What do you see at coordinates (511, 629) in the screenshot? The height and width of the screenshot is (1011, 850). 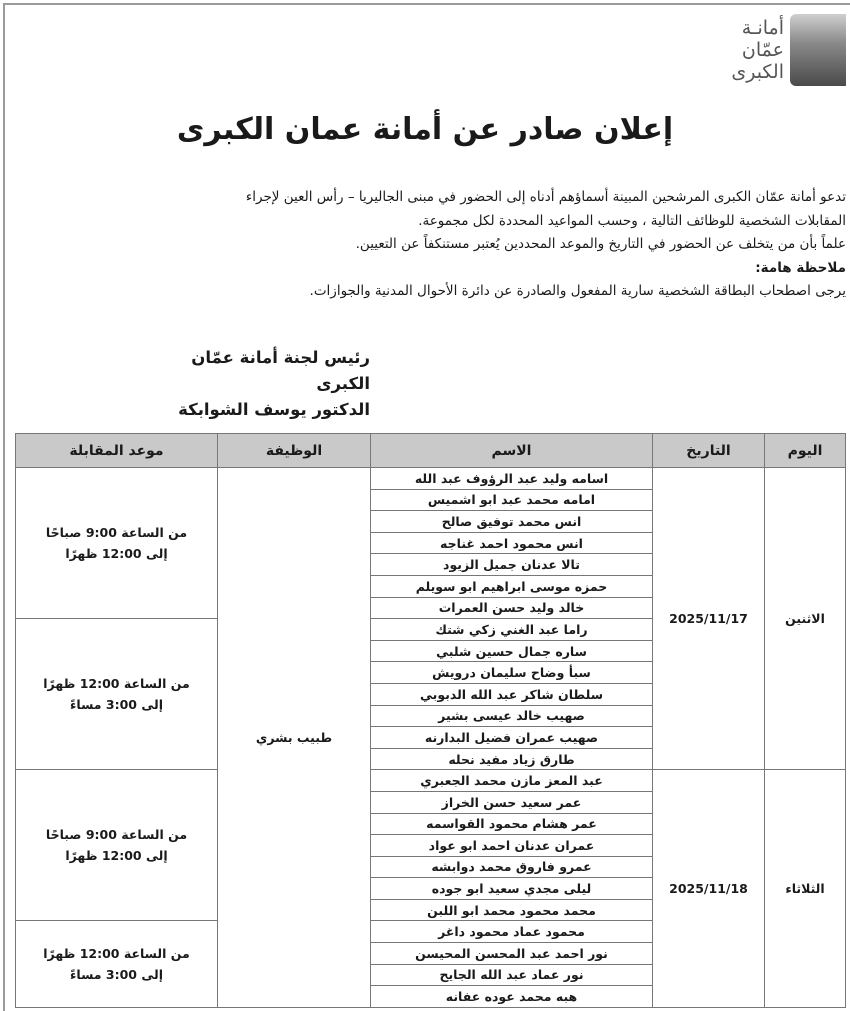 I see `name-cell: راما عبد الغني زكي شتك` at bounding box center [511, 629].